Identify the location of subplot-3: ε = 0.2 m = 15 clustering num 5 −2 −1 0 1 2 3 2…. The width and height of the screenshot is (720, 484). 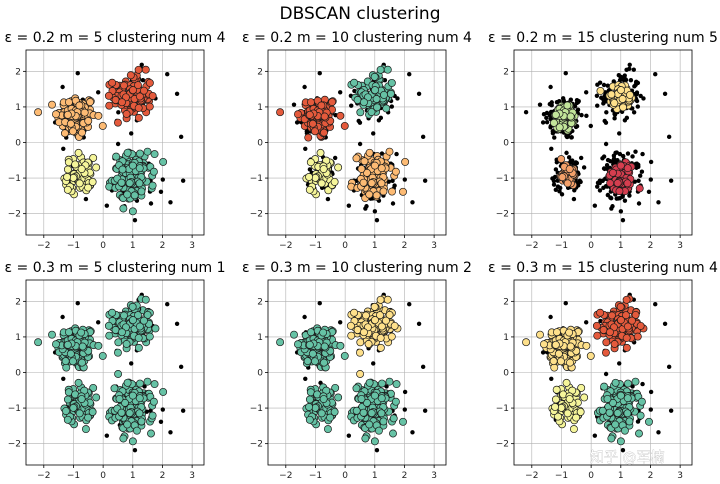
(603, 140).